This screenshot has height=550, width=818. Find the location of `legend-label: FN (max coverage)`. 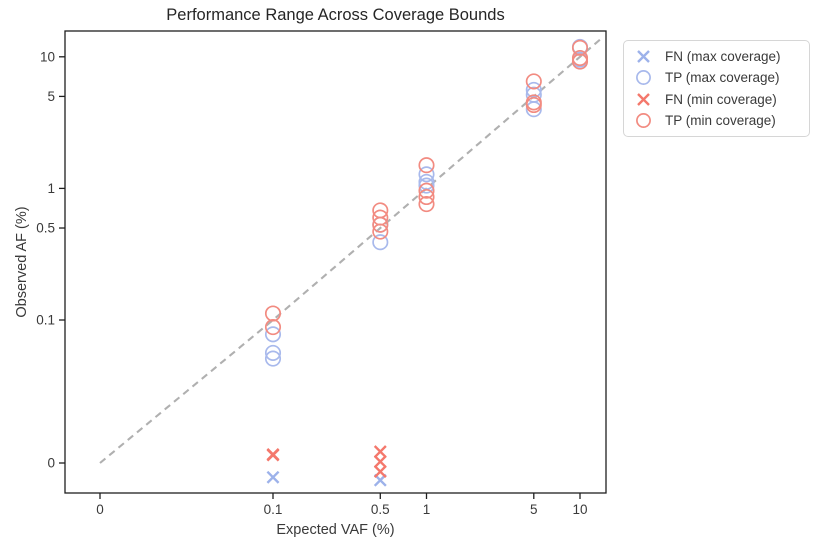

legend-label: FN (max coverage) is located at coordinates (723, 57).